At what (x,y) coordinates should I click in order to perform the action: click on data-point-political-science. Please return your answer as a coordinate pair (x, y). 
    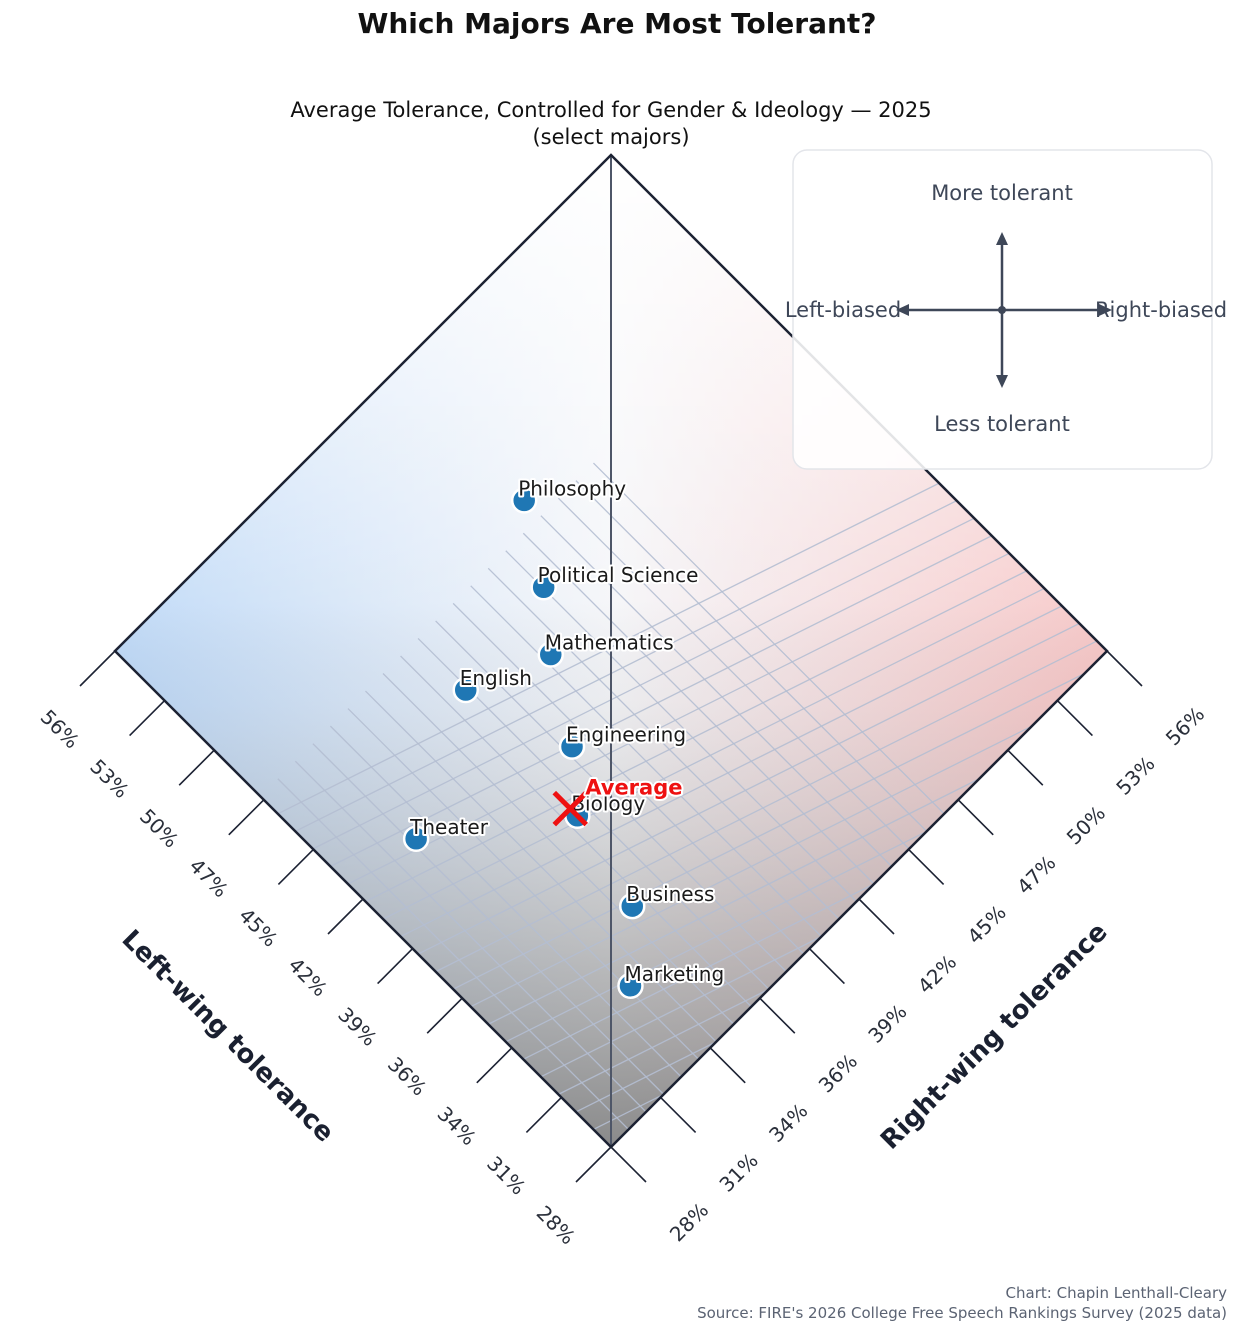
    Looking at the image, I should click on (543, 587).